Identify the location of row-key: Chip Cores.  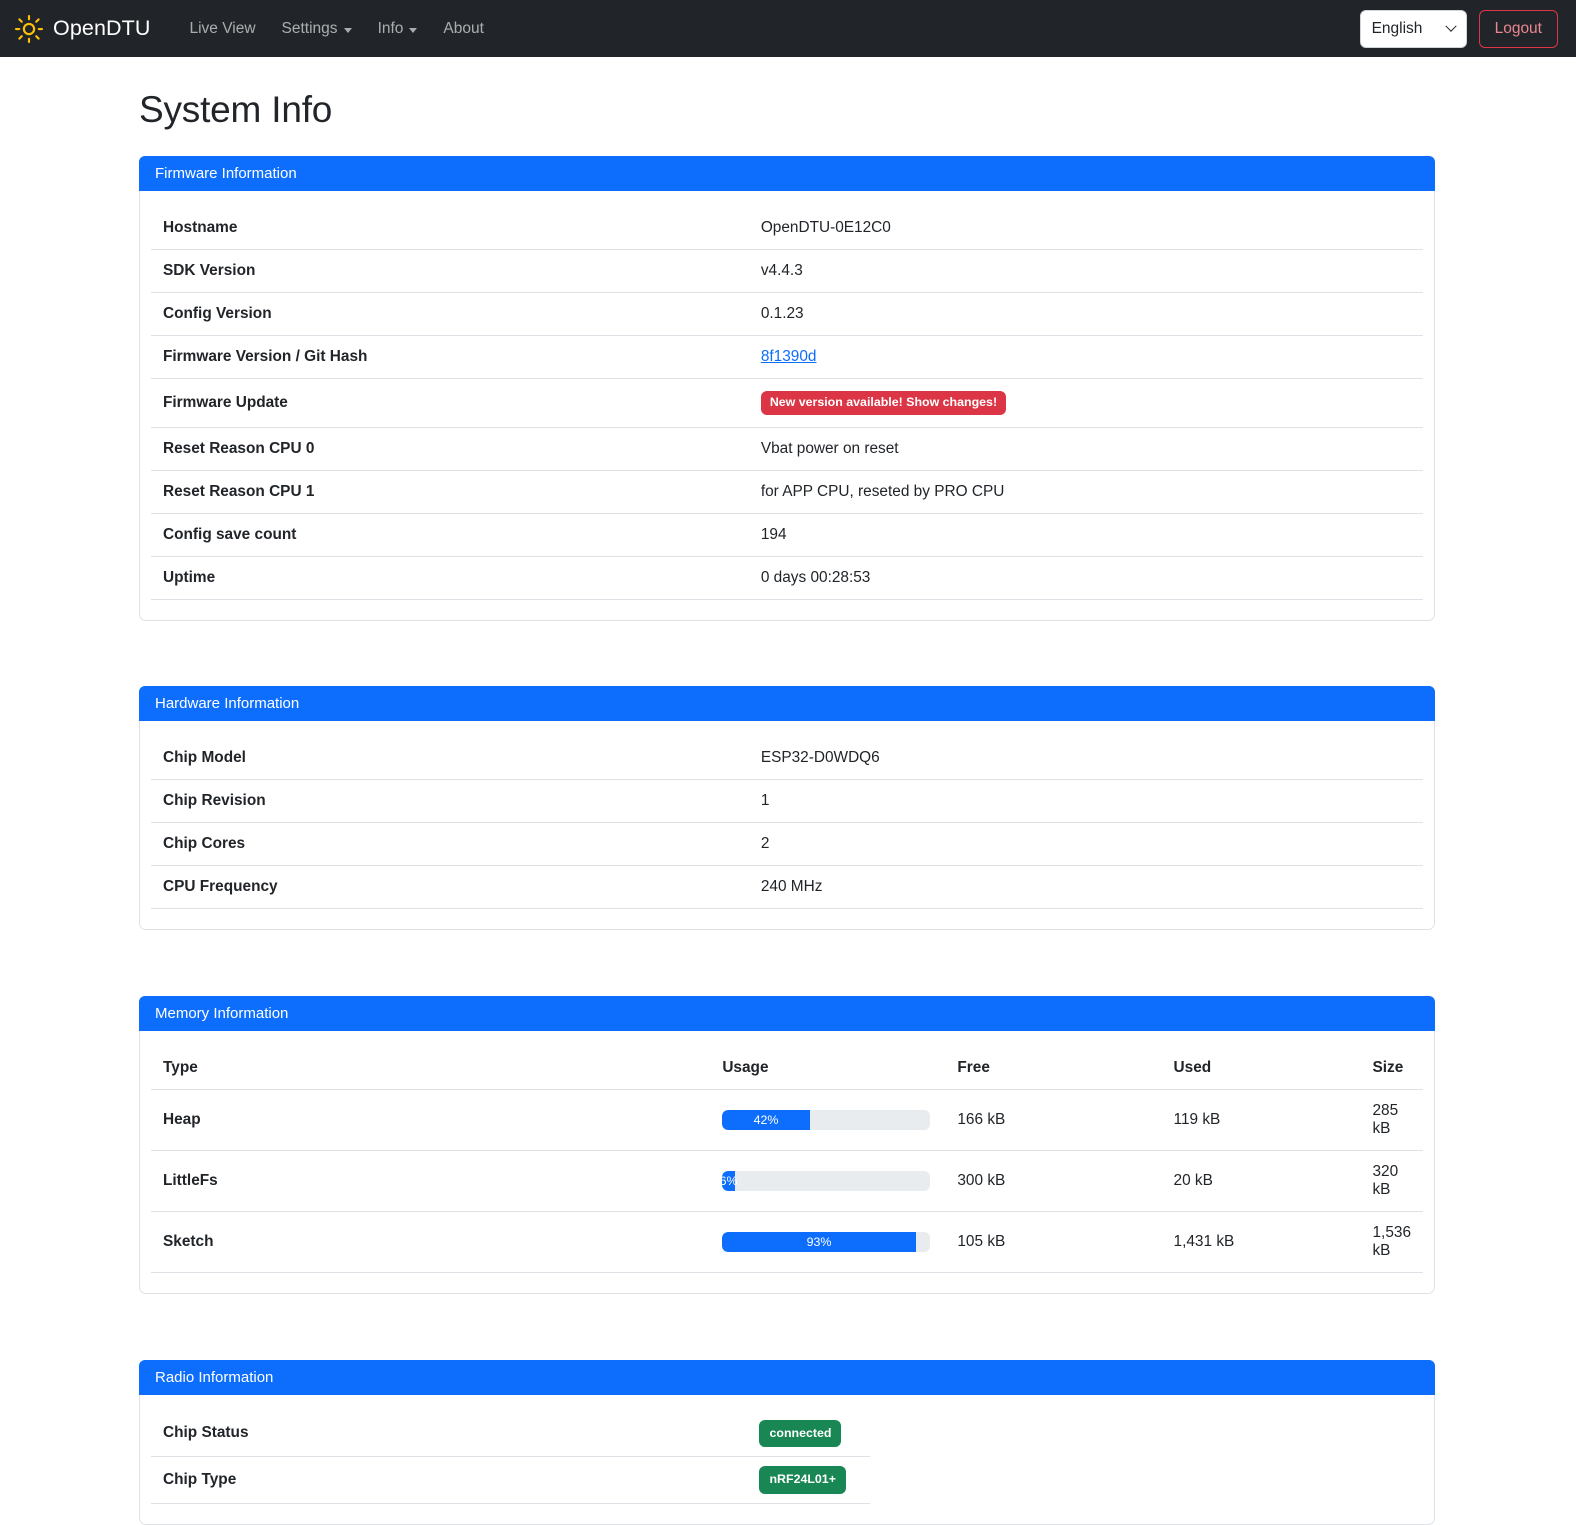
(450, 844).